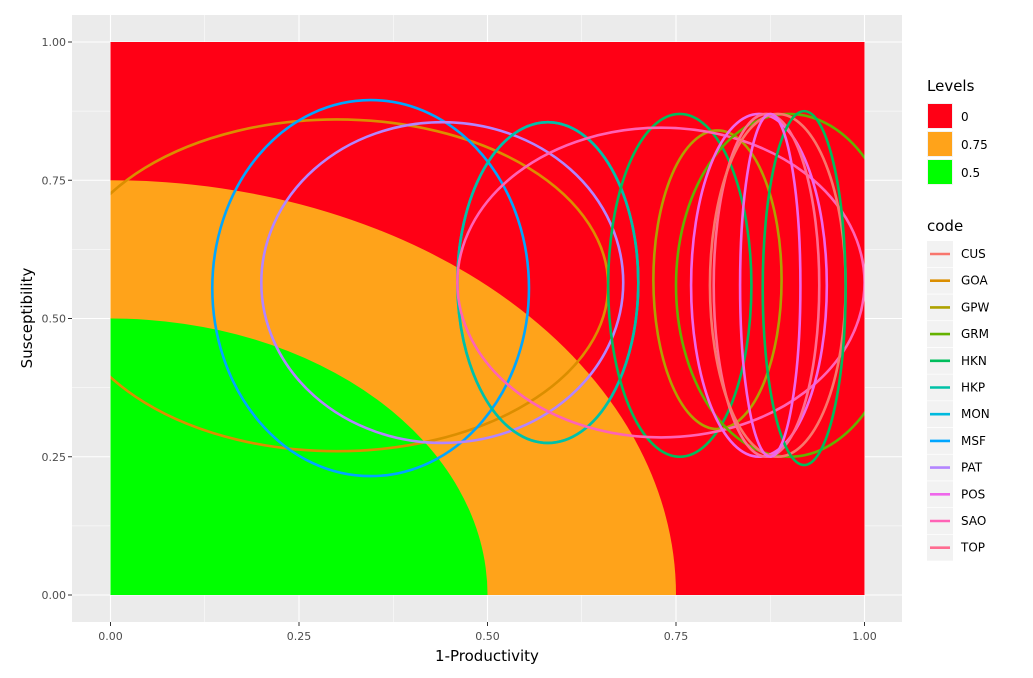 Image resolution: width=1033 pixels, height=678 pixels. I want to click on levels-key-0.75, so click(940, 144).